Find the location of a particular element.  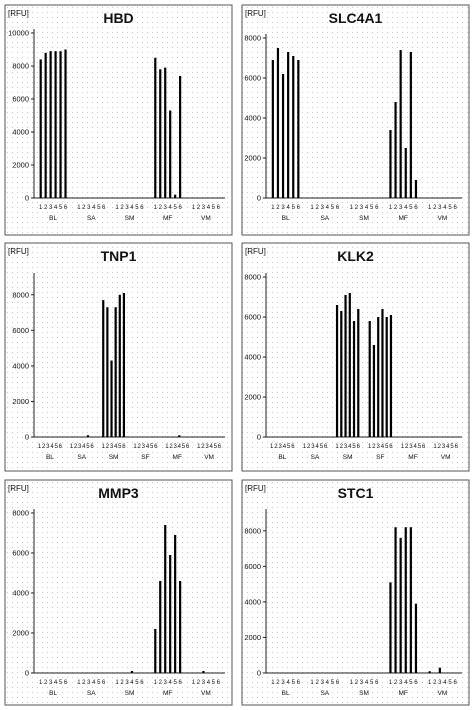

unit-label: [RFU] is located at coordinates (255, 13).